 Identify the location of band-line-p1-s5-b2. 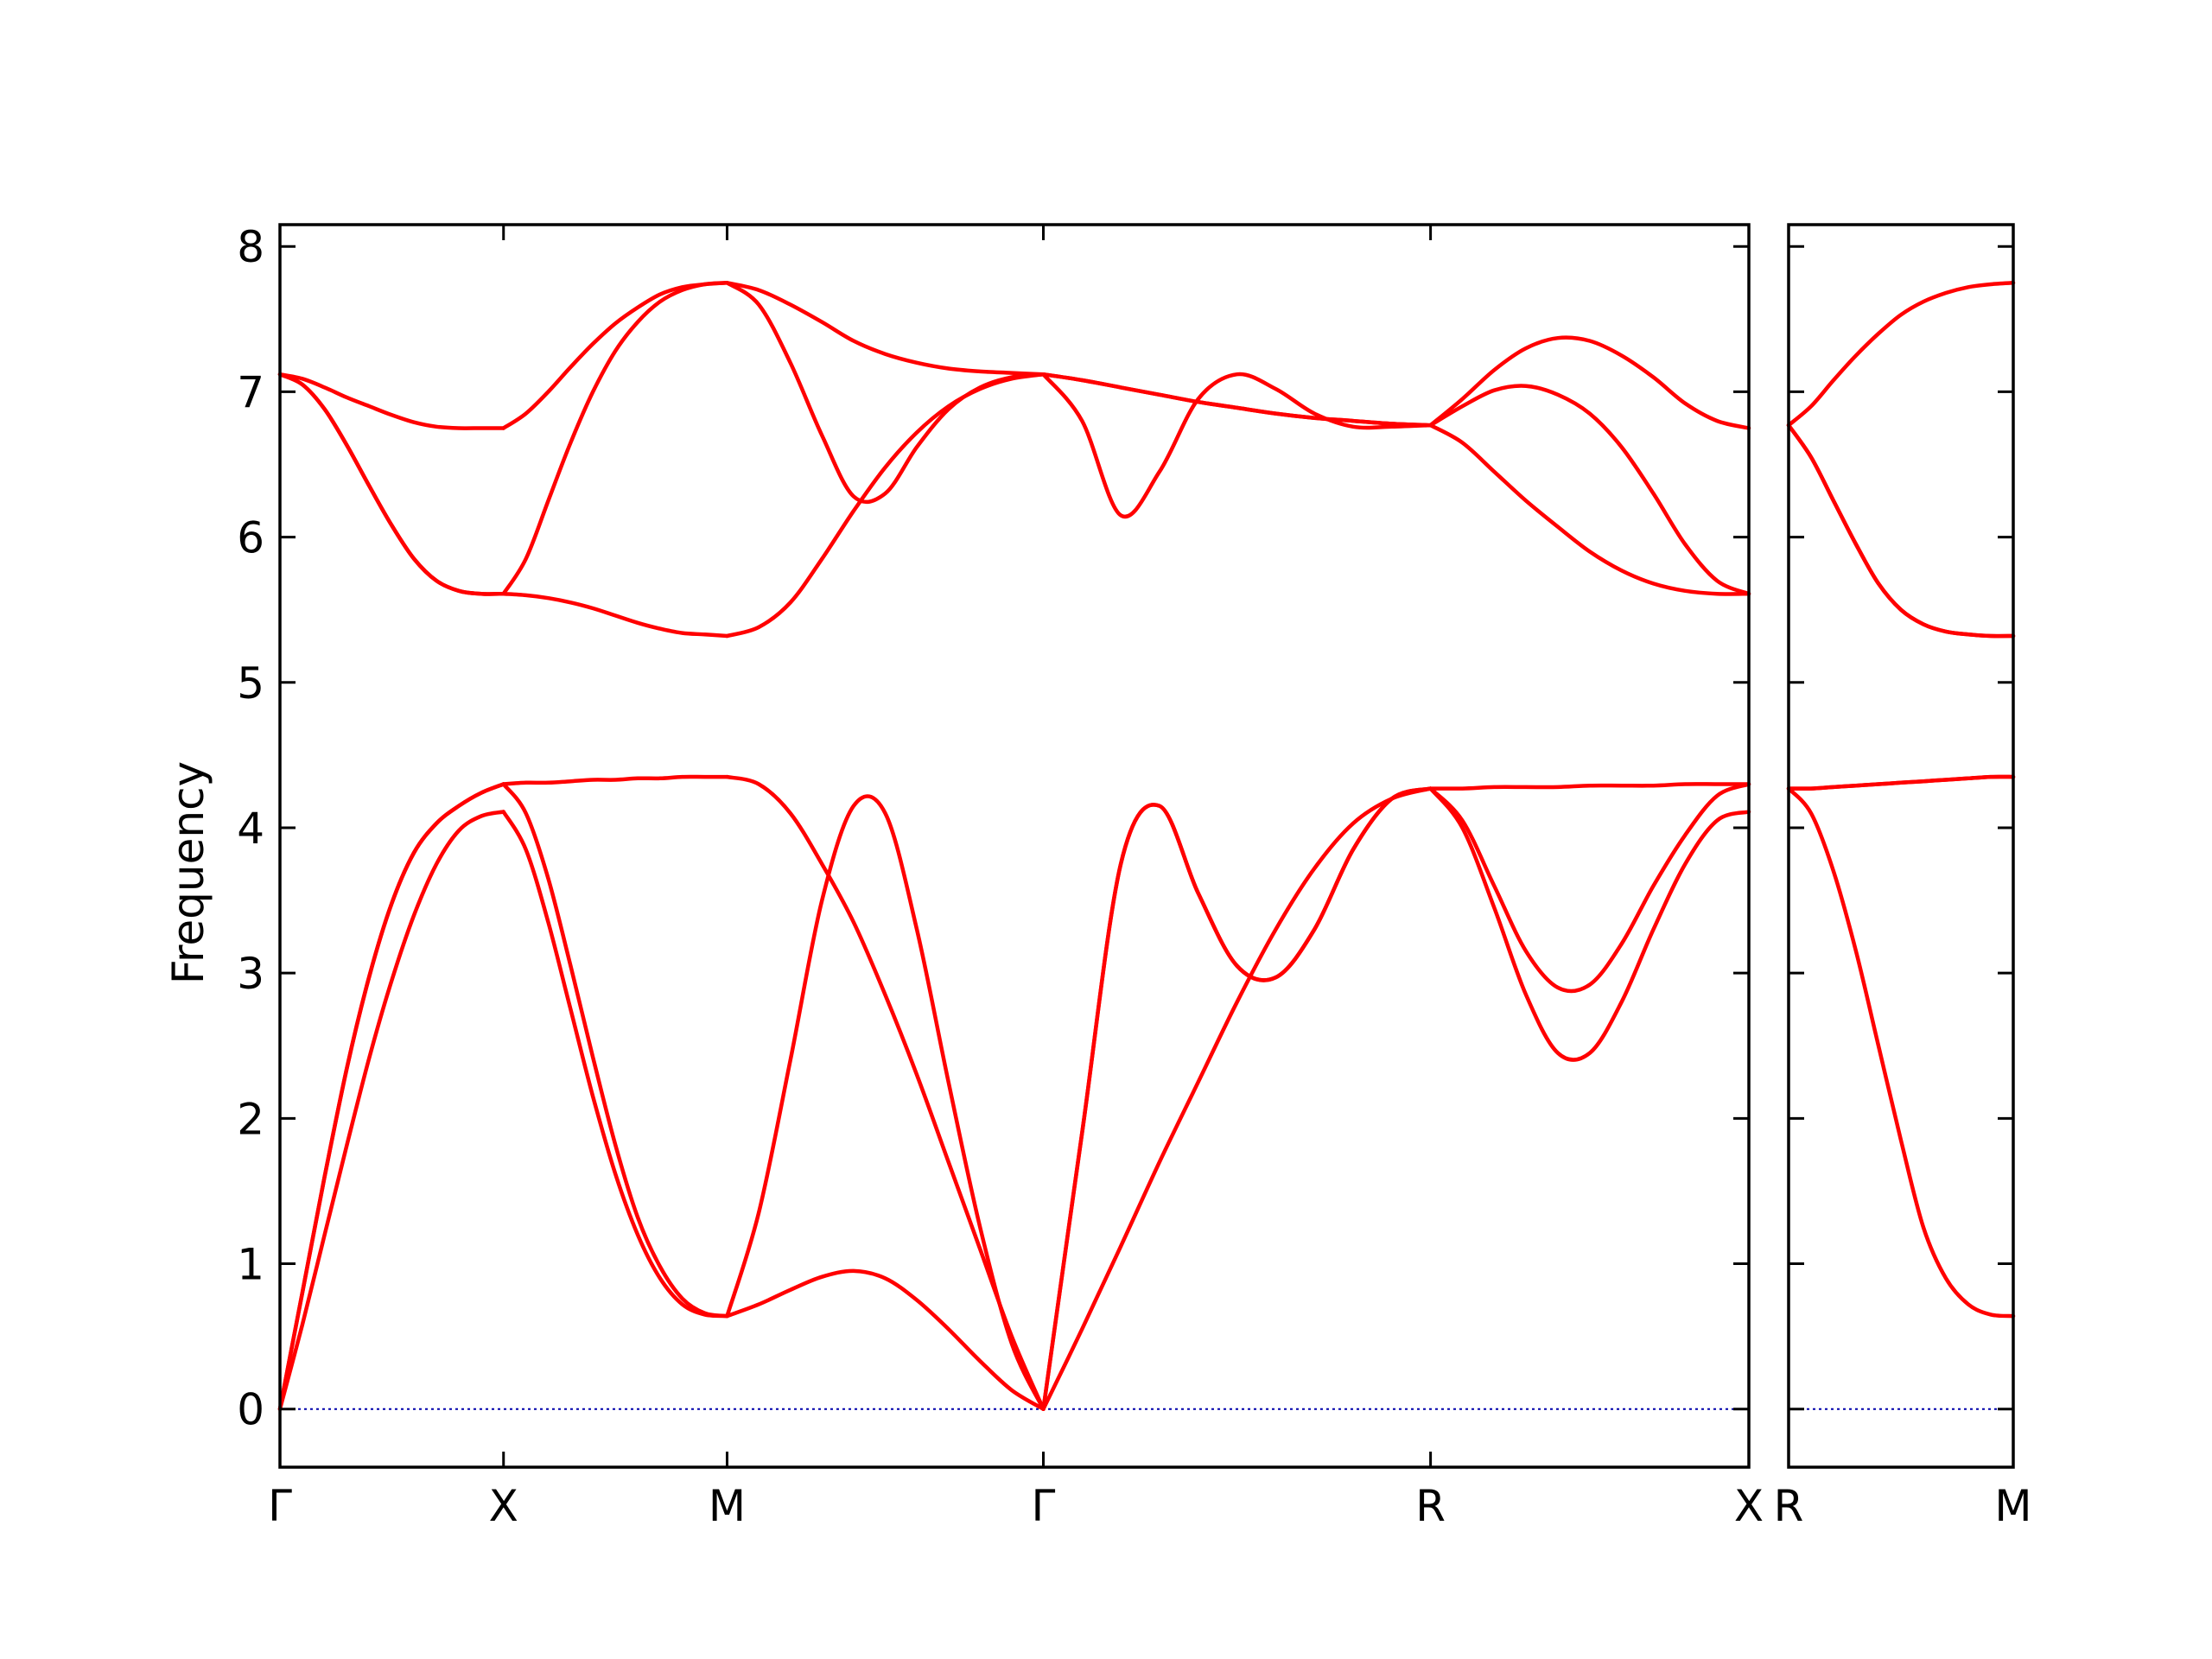
(1589, 888).